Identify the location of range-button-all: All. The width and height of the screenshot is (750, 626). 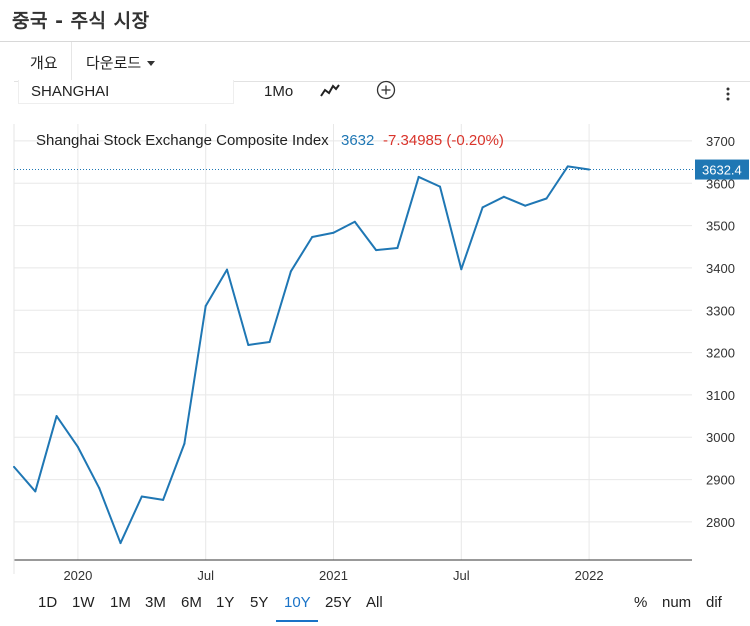
(374, 602).